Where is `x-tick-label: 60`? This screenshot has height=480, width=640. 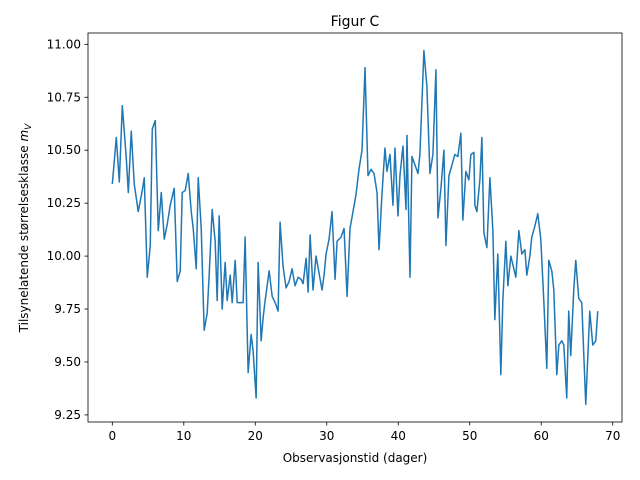
x-tick-label: 60 is located at coordinates (541, 436).